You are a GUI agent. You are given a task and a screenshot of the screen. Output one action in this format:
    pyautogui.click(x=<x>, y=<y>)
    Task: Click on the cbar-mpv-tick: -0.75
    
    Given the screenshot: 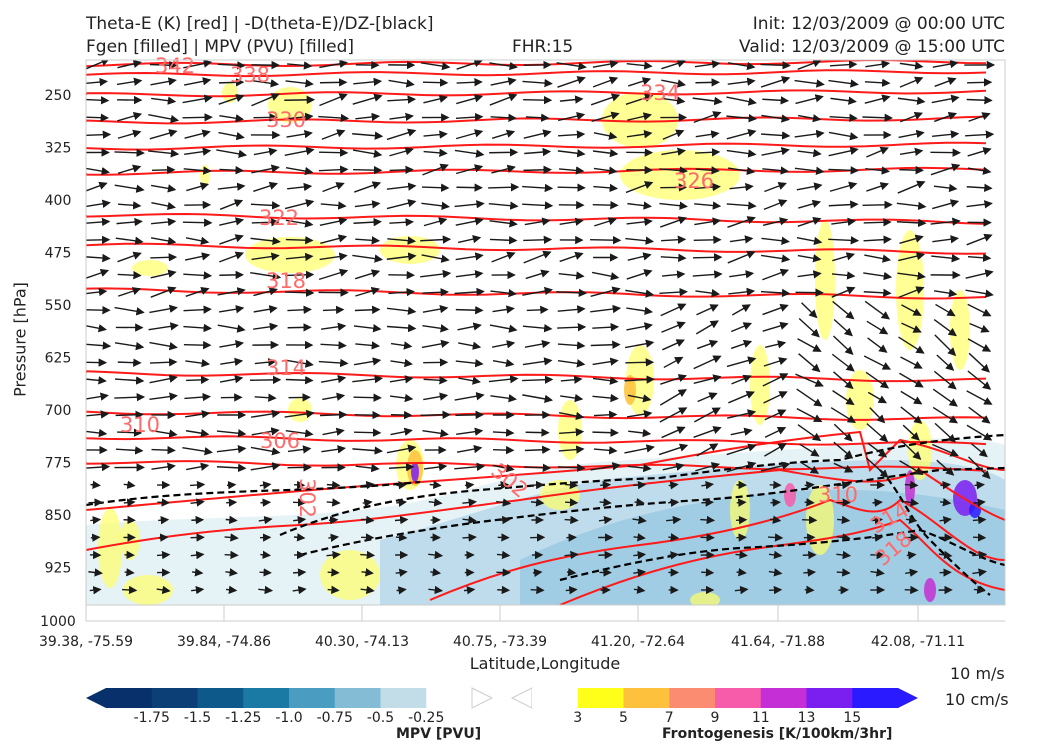 What is the action you would take?
    pyautogui.click(x=335, y=718)
    